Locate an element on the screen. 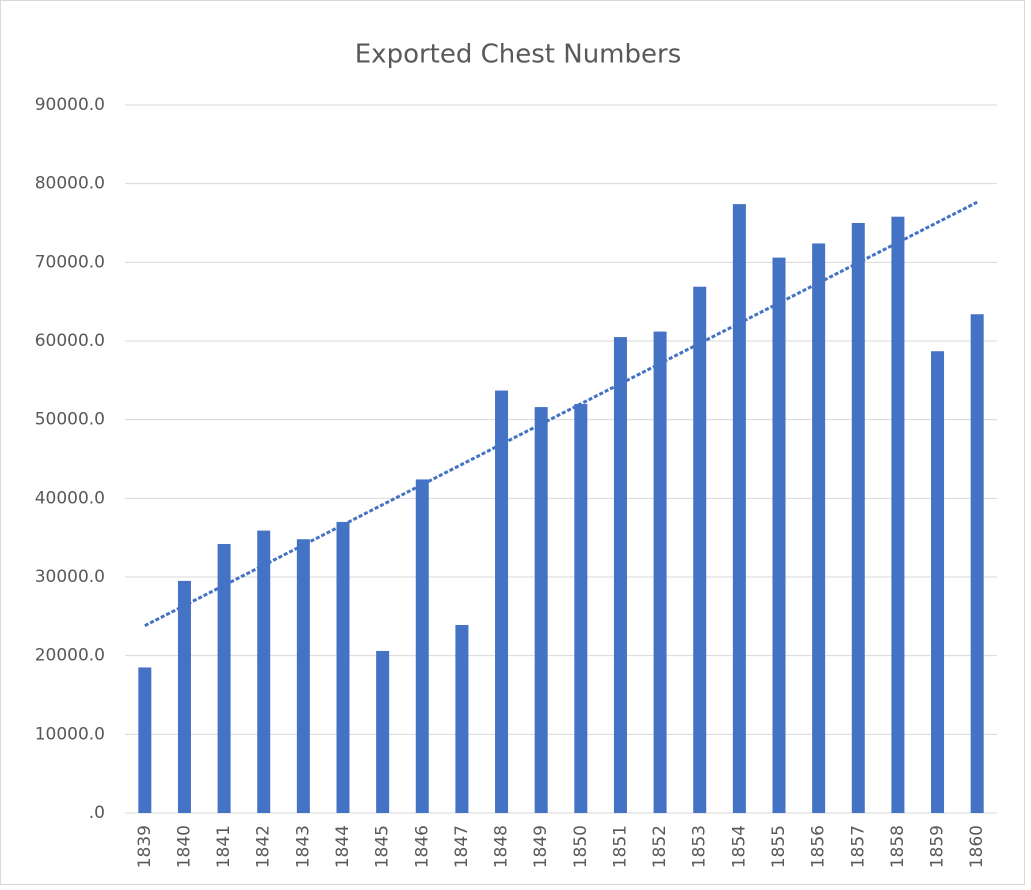 This screenshot has height=890, width=1031. x-tick-label: 1859 is located at coordinates (938, 846).